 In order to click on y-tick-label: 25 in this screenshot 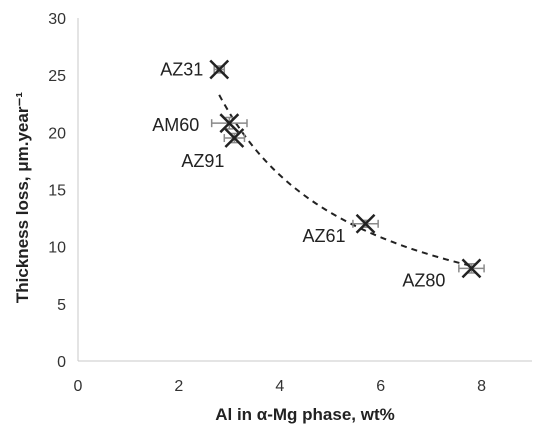, I will do `click(57, 76)`.